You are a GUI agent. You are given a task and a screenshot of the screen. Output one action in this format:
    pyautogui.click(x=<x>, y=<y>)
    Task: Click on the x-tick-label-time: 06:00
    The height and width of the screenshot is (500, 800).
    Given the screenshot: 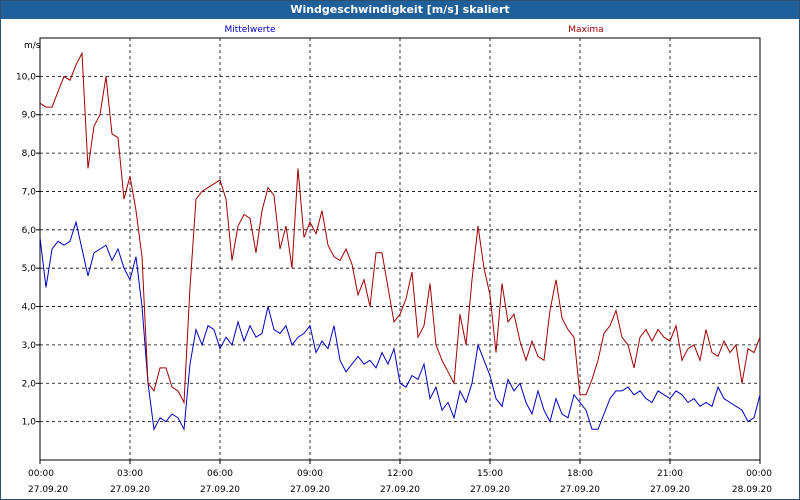 What is the action you would take?
    pyautogui.click(x=220, y=474)
    